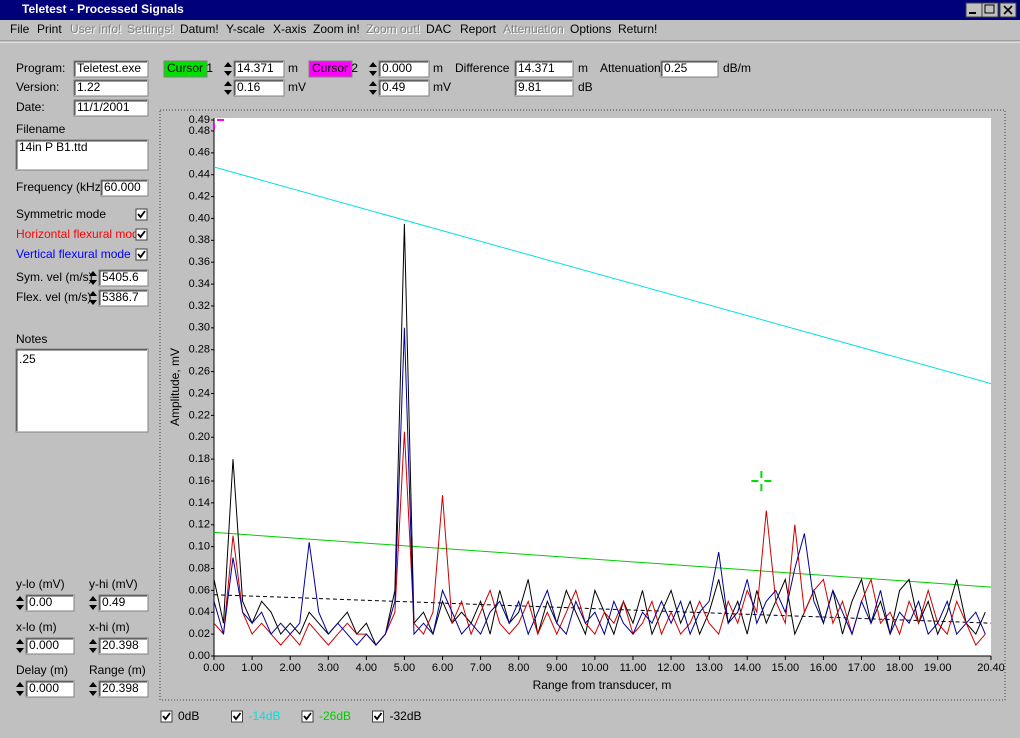 This screenshot has height=738, width=1020. Describe the element at coordinates (114, 602) in the screenshot. I see `limit-field: 0.49` at that location.